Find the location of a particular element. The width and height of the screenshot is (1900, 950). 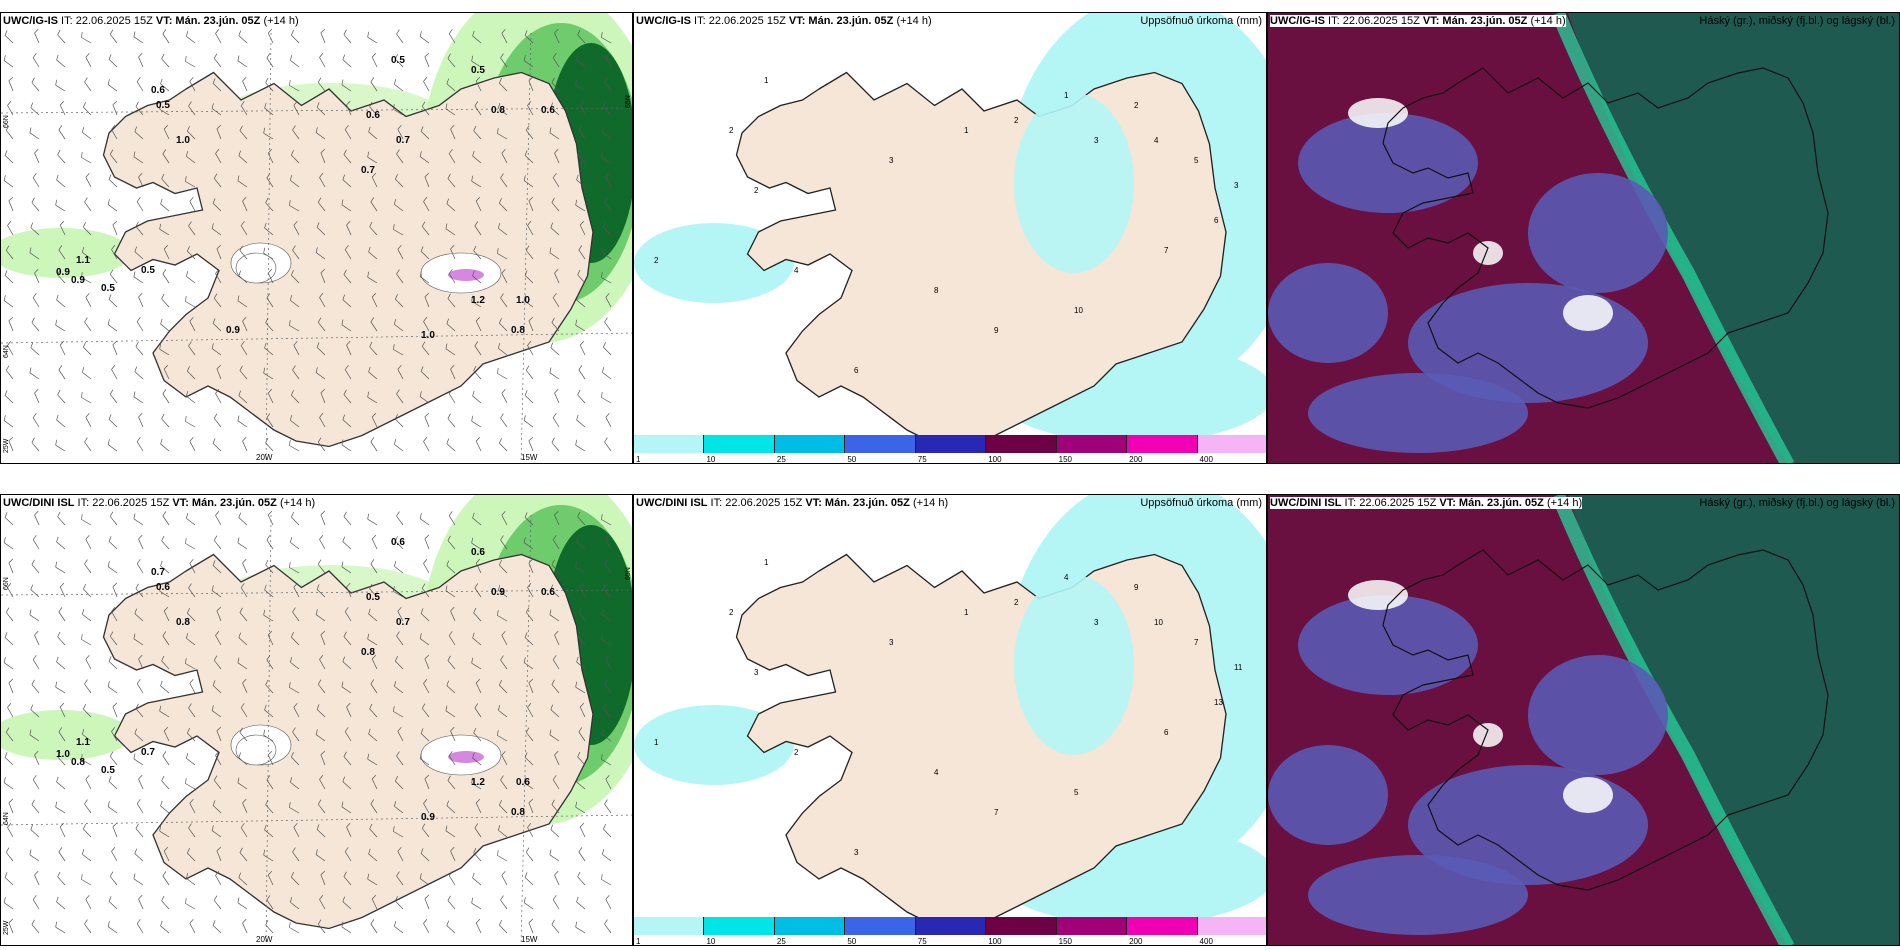

precip-value-label: 6 is located at coordinates (856, 370).